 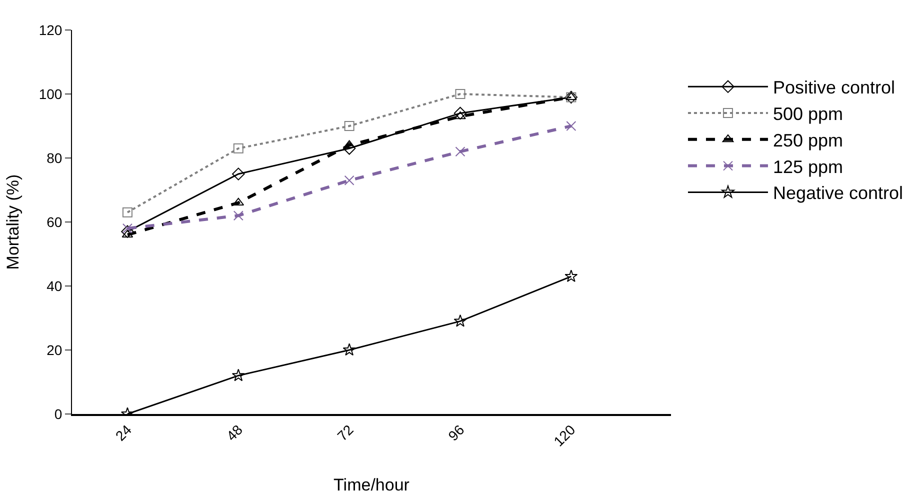 I want to click on legend-label: Positive control, so click(x=834, y=88).